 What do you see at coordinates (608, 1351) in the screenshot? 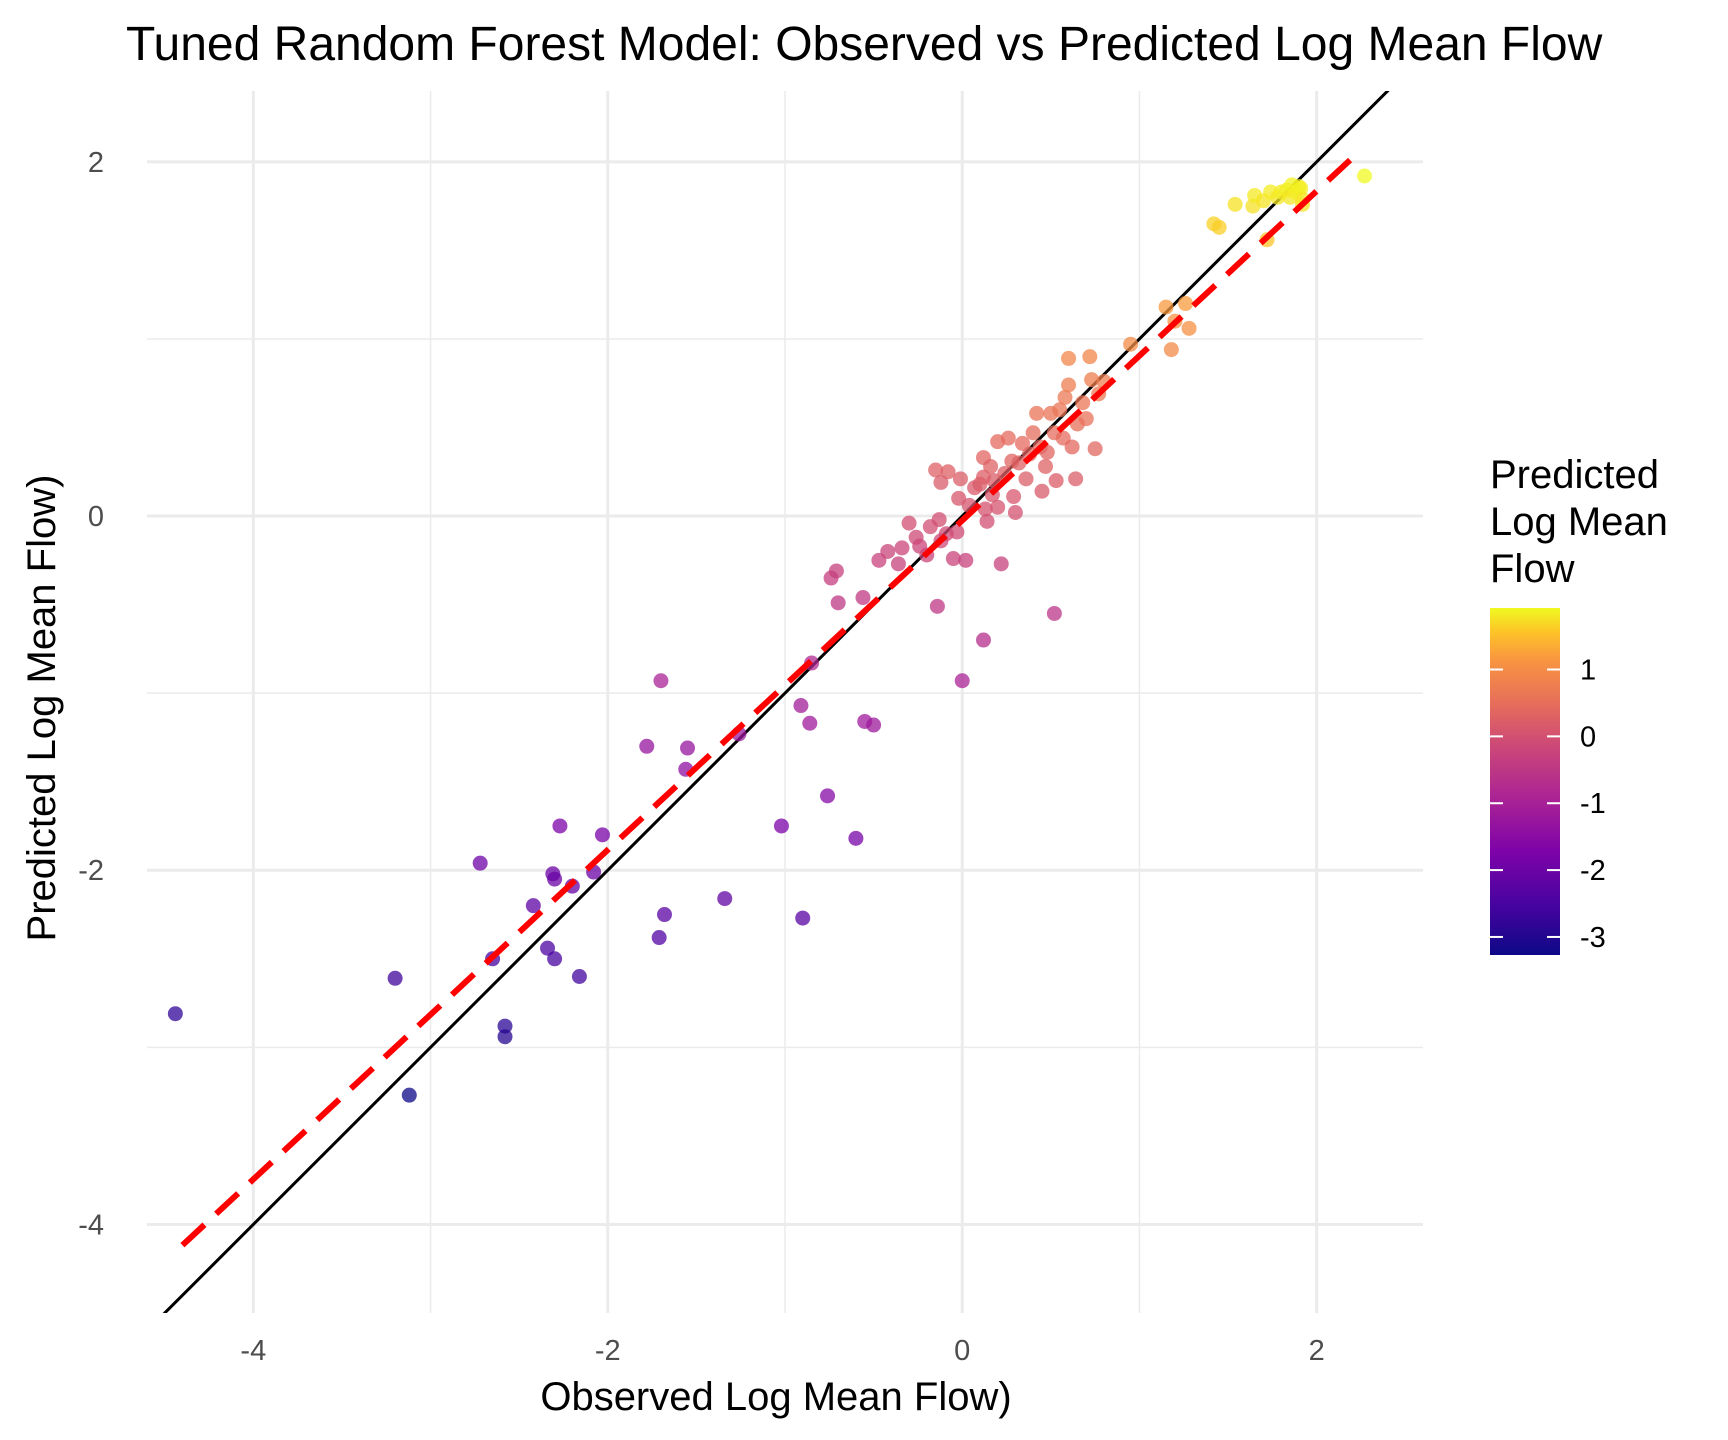
I see `x-tick-label: -2` at bounding box center [608, 1351].